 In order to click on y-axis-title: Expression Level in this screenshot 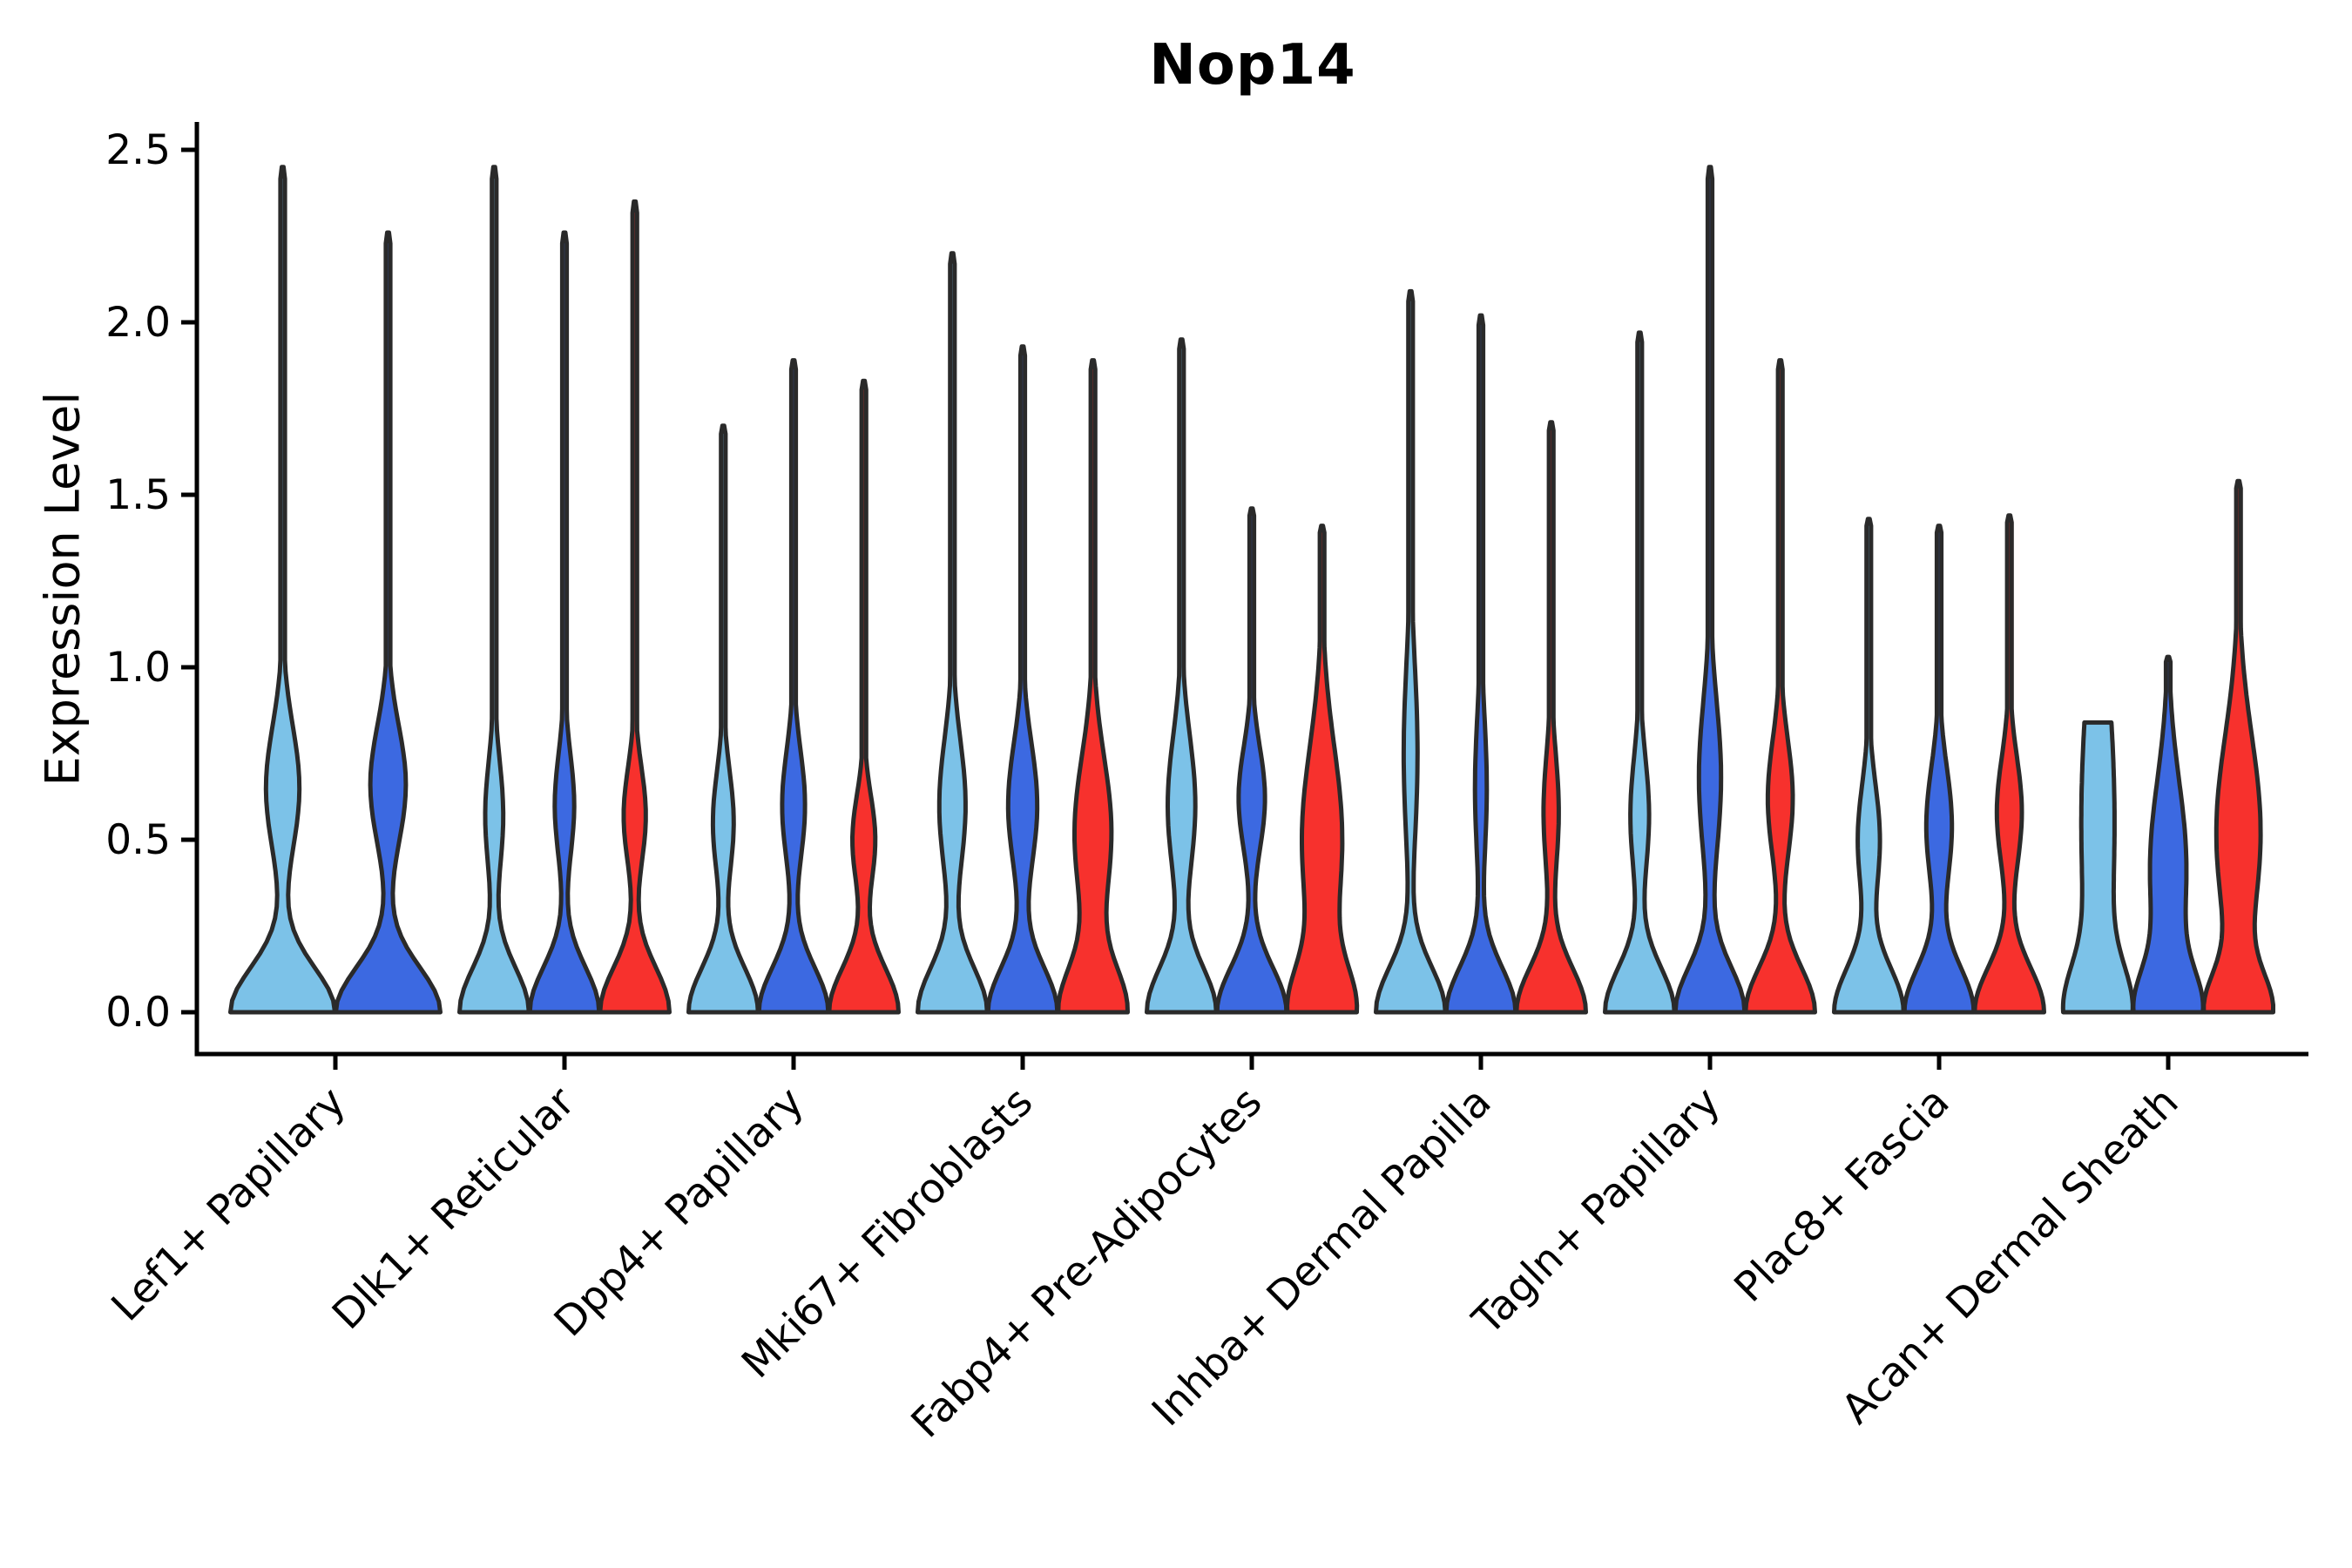, I will do `click(63, 589)`.